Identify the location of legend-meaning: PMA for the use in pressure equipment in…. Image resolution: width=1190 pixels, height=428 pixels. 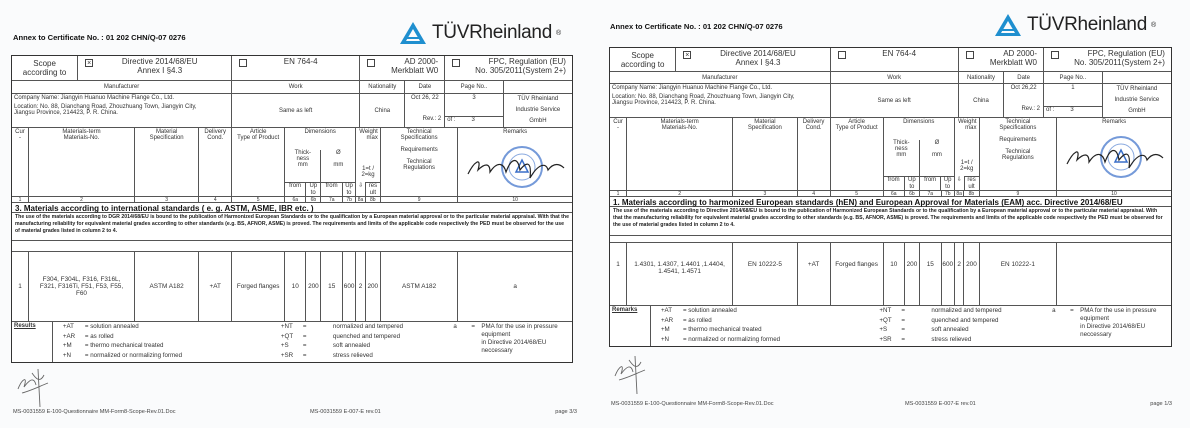
(519, 339).